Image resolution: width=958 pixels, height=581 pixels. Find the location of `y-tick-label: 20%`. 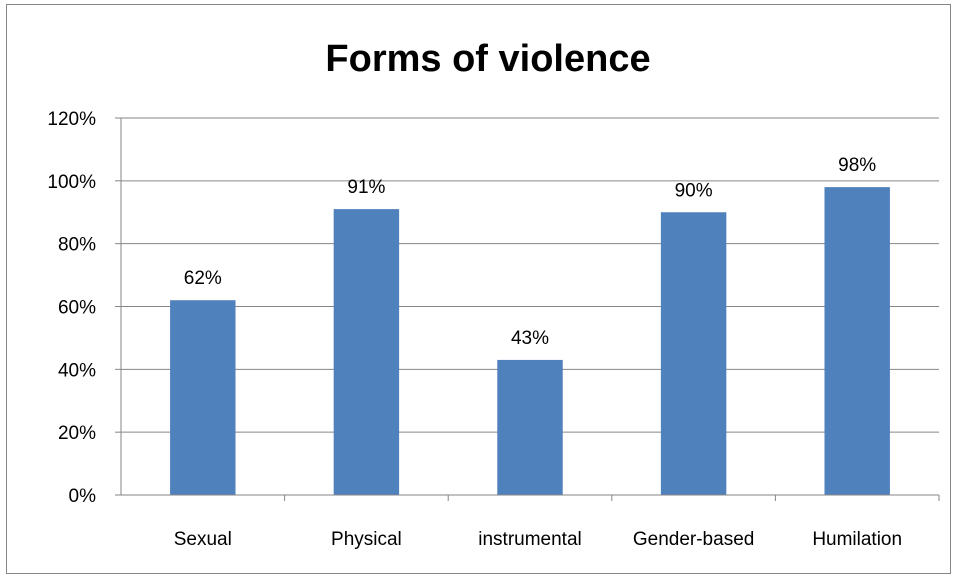

y-tick-label: 20% is located at coordinates (77, 433).